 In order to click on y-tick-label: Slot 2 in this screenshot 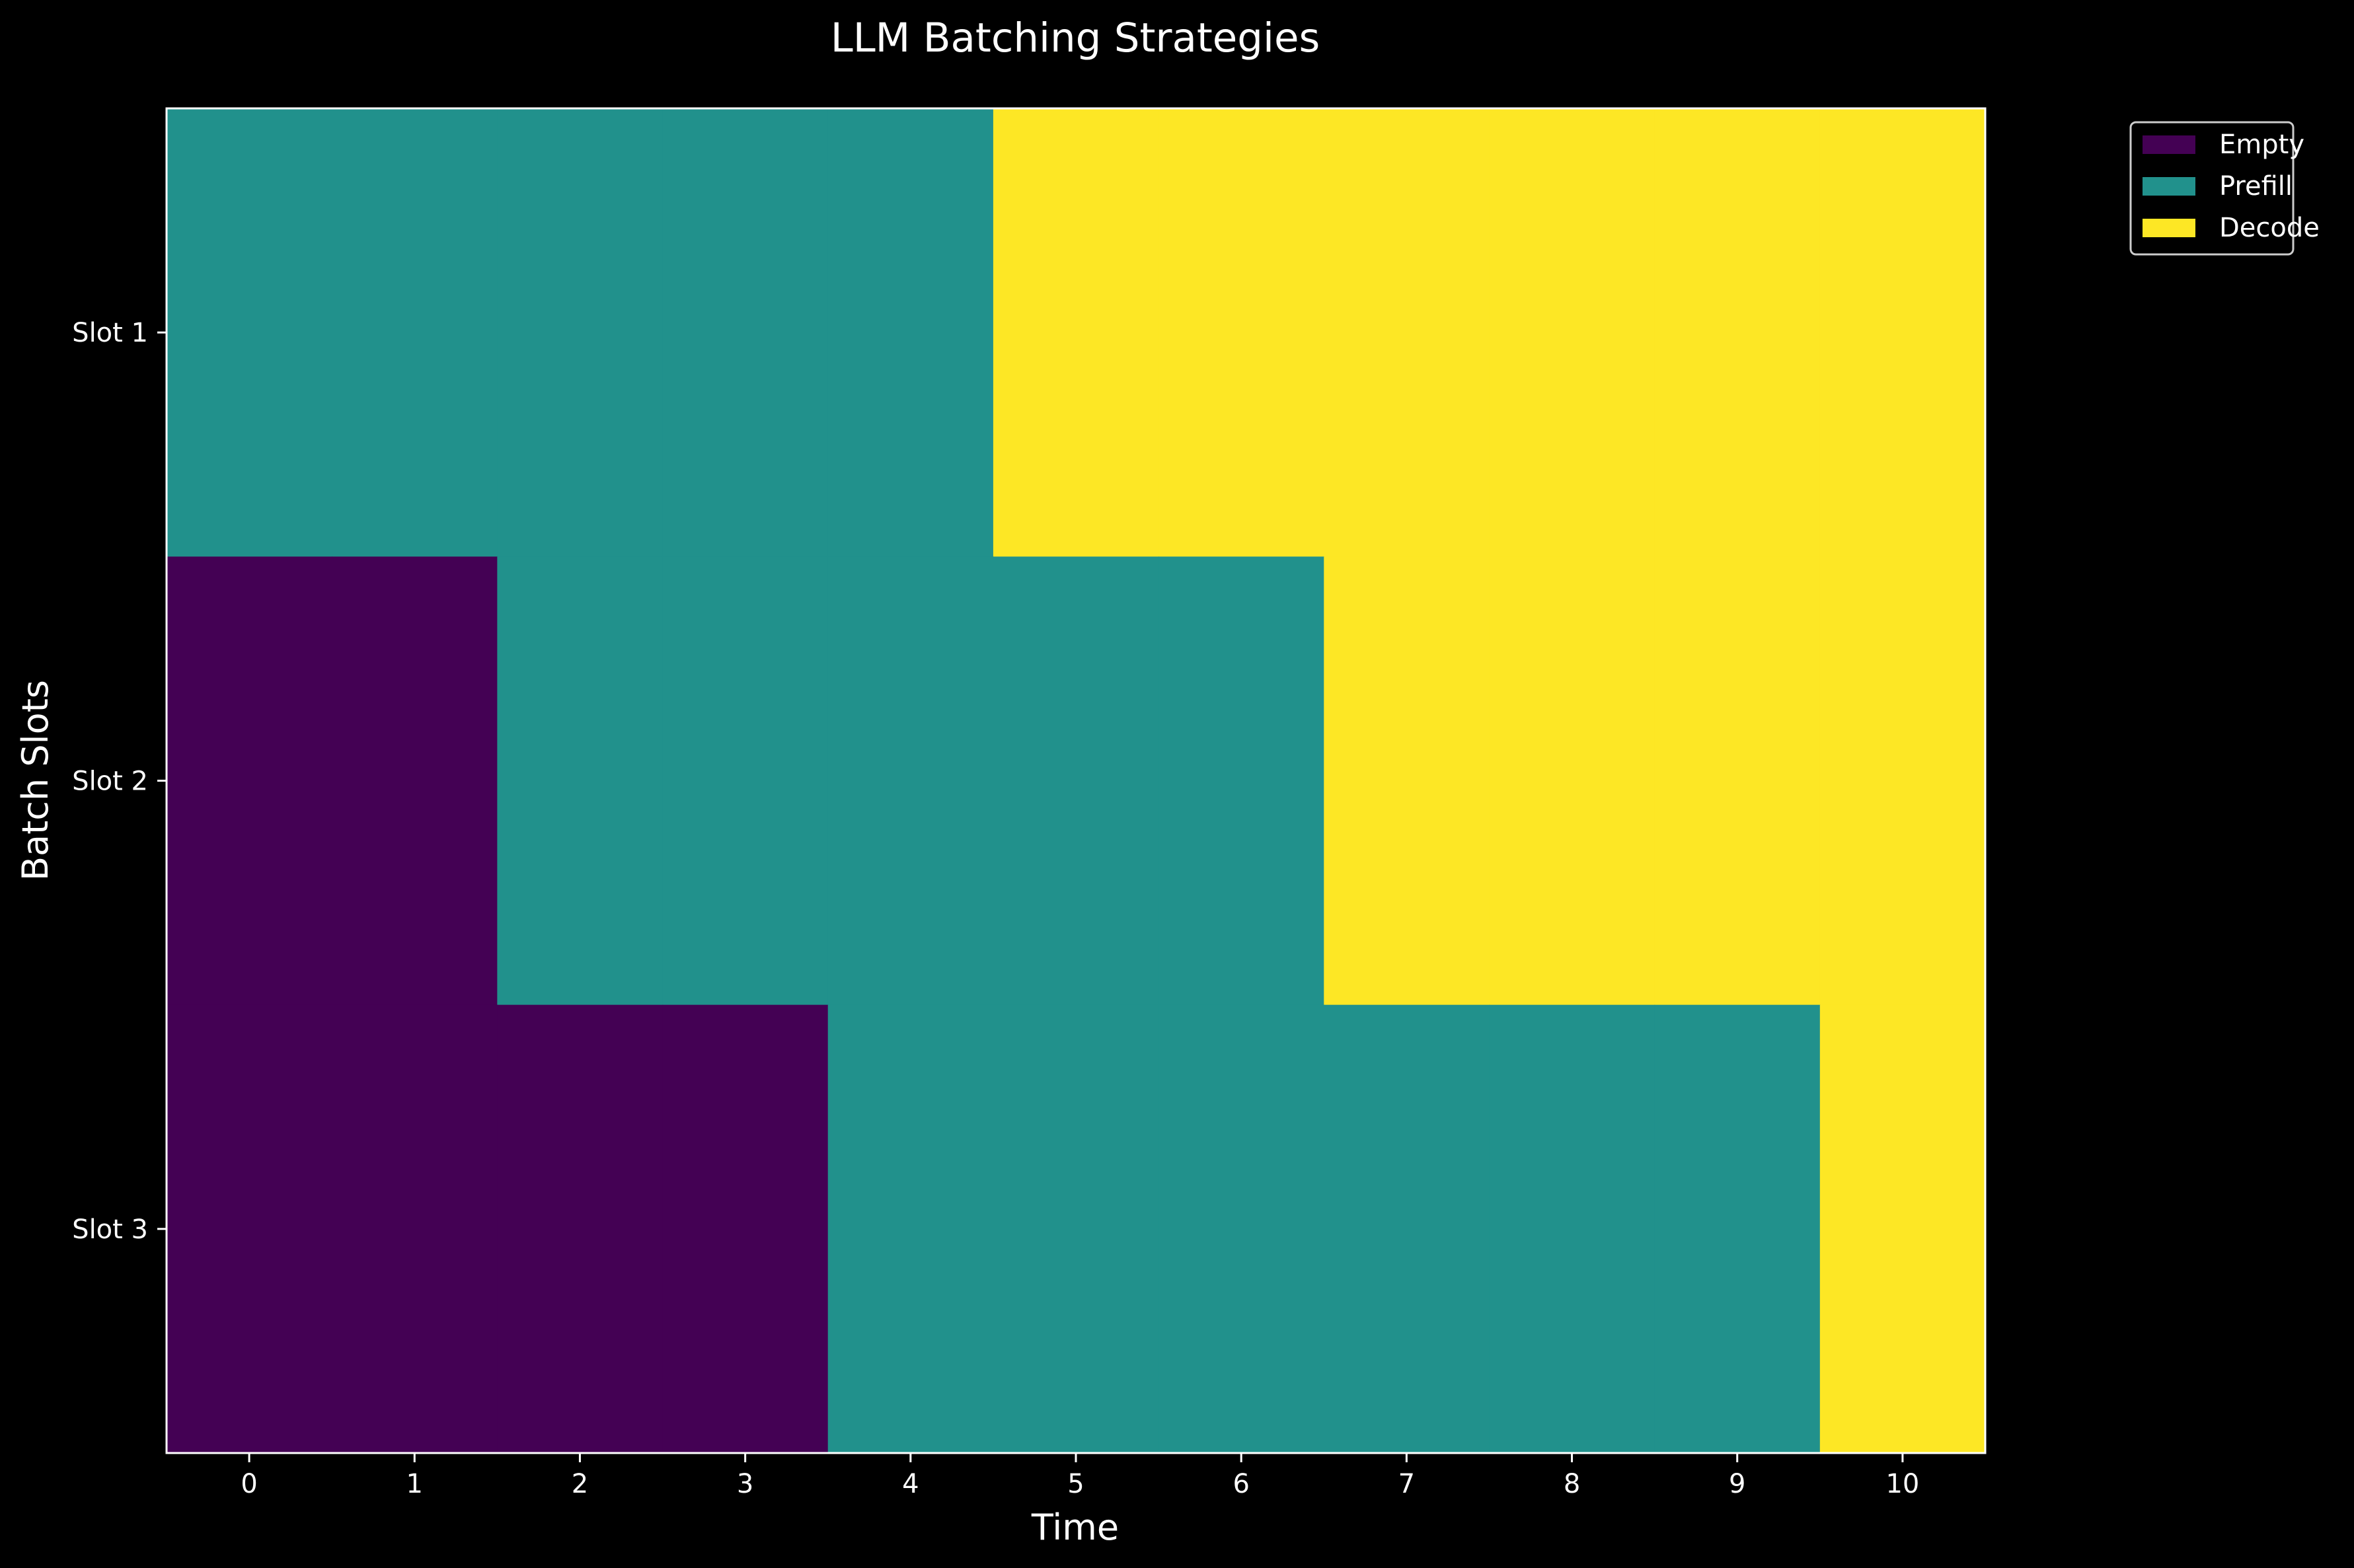, I will do `click(110, 781)`.